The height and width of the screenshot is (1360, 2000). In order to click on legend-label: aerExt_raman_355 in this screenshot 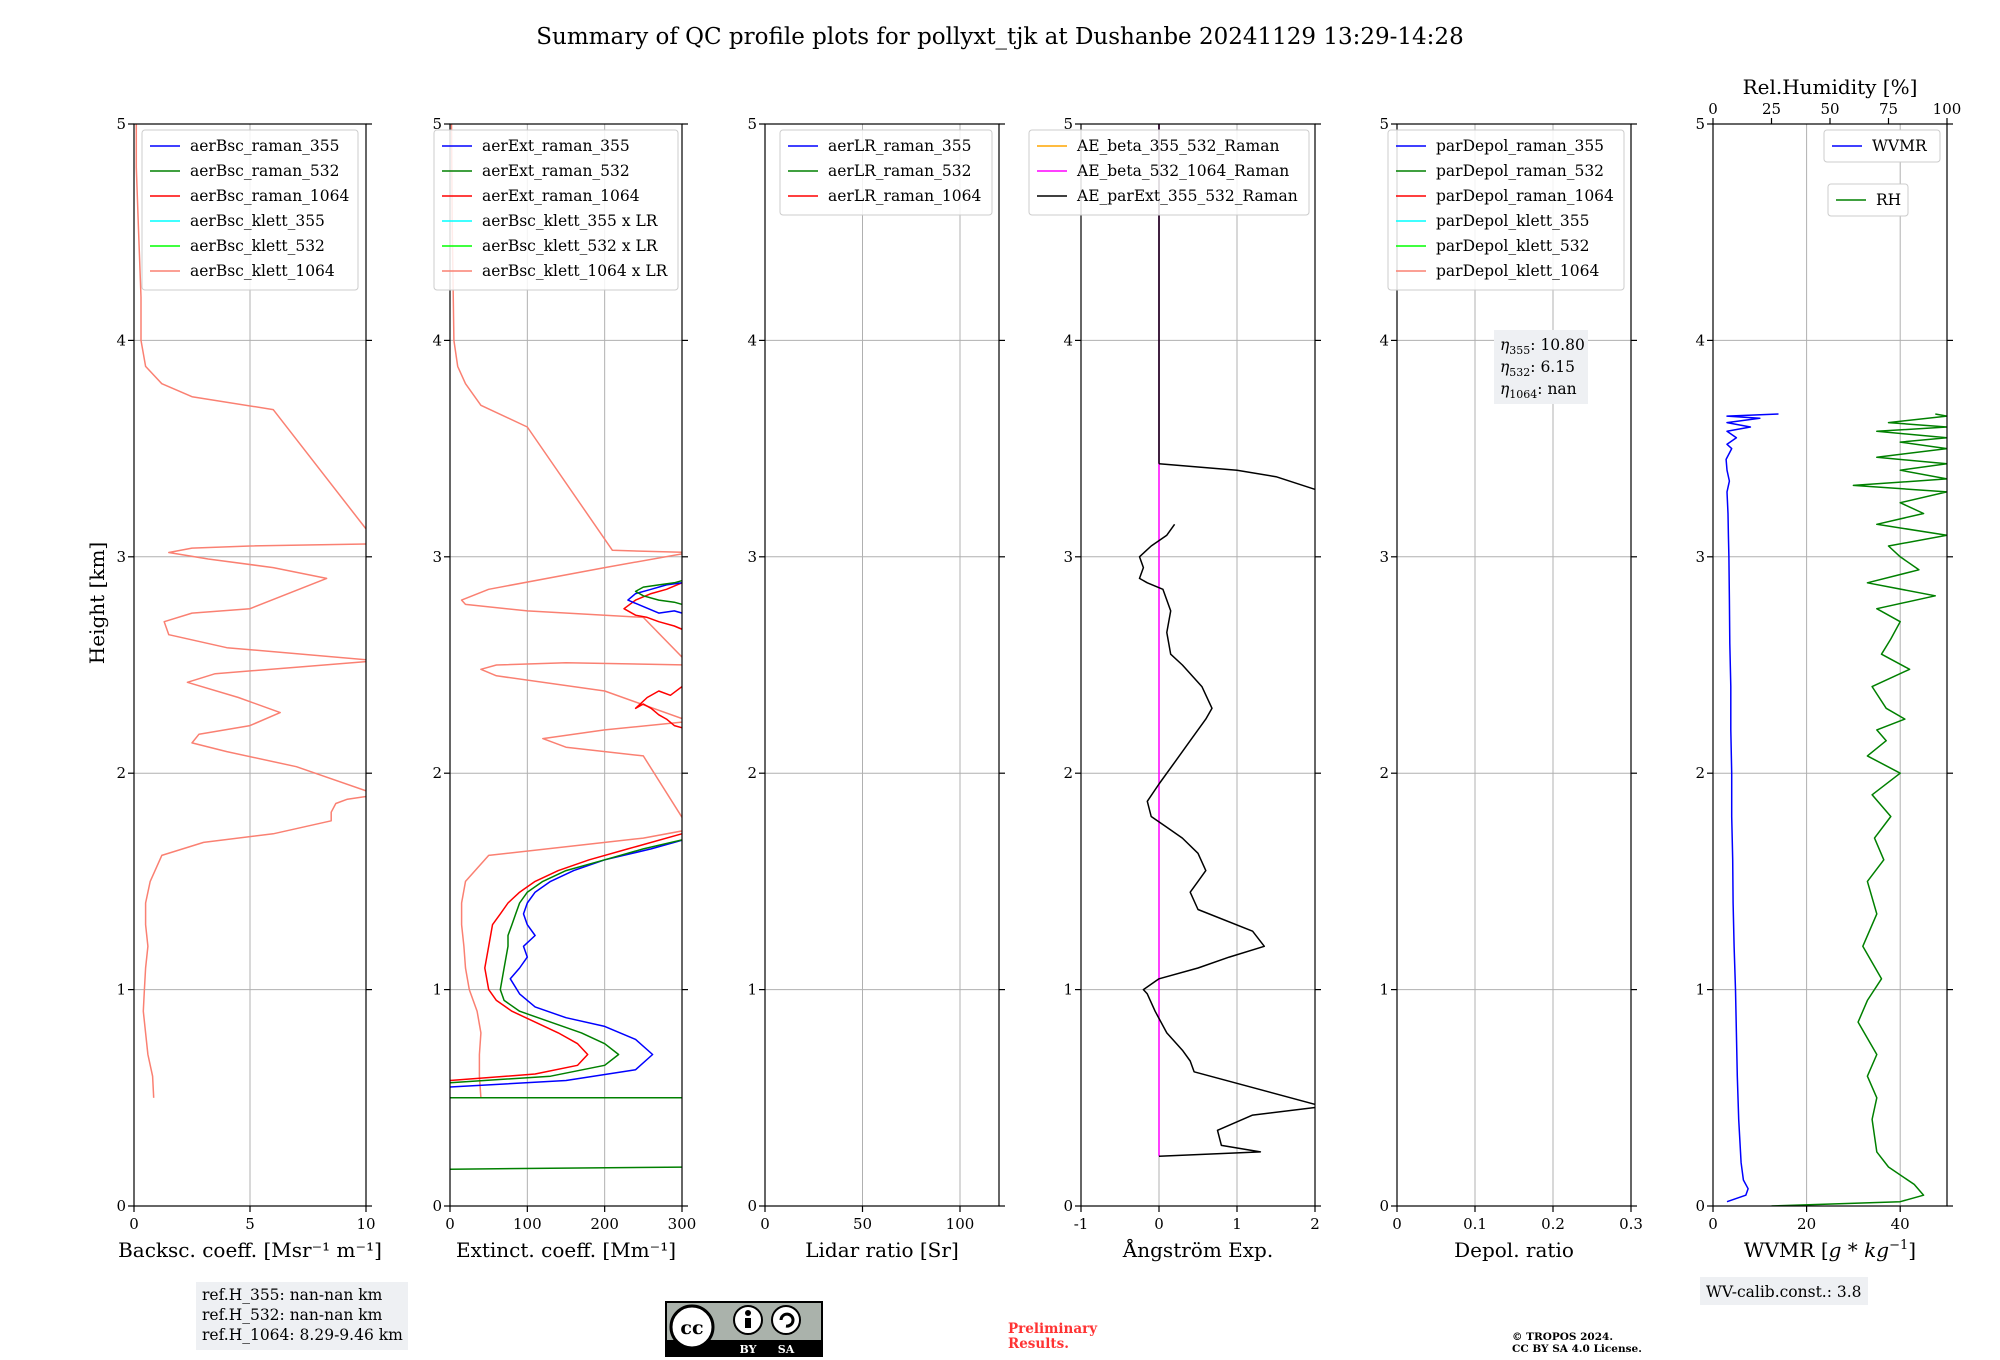, I will do `click(556, 146)`.